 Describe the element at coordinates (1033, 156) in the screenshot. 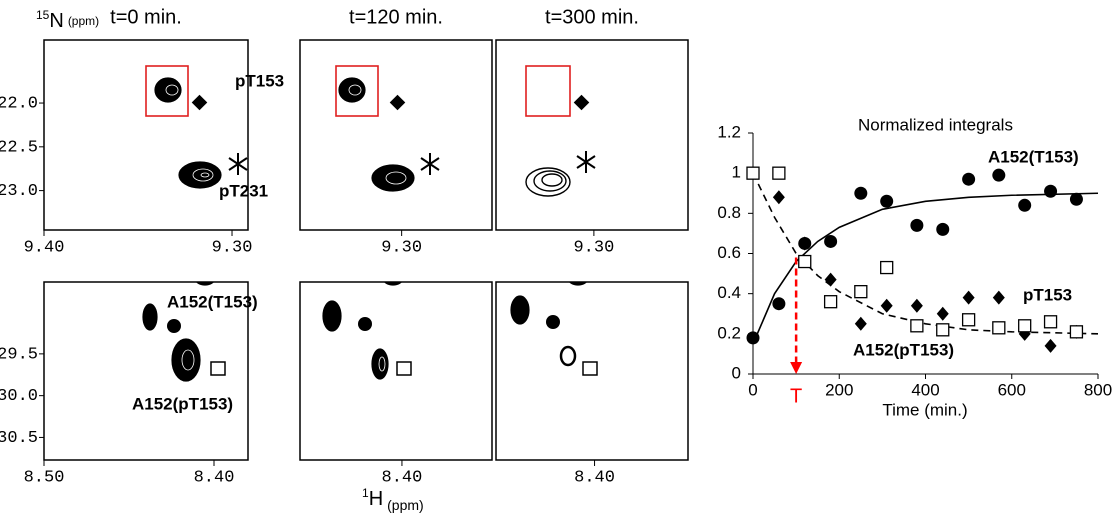

I see `series-label: A152(T153)` at that location.